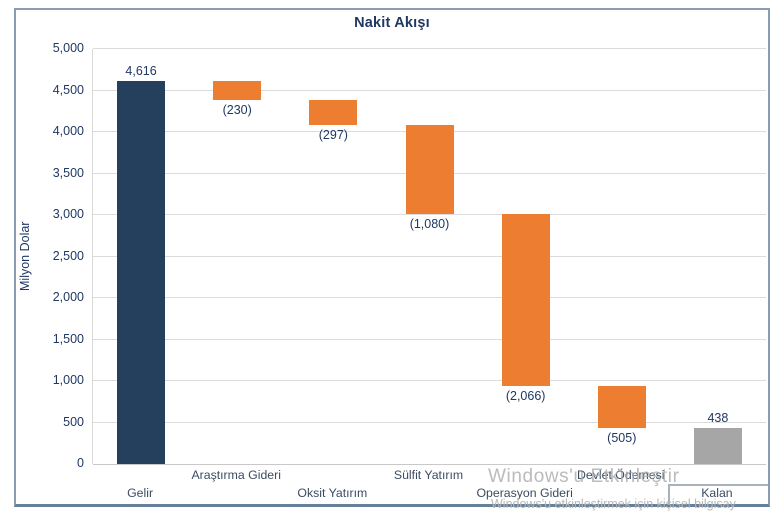 Image resolution: width=782 pixels, height=518 pixels. What do you see at coordinates (68, 89) in the screenshot?
I see `y-tick-label: 4,500` at bounding box center [68, 89].